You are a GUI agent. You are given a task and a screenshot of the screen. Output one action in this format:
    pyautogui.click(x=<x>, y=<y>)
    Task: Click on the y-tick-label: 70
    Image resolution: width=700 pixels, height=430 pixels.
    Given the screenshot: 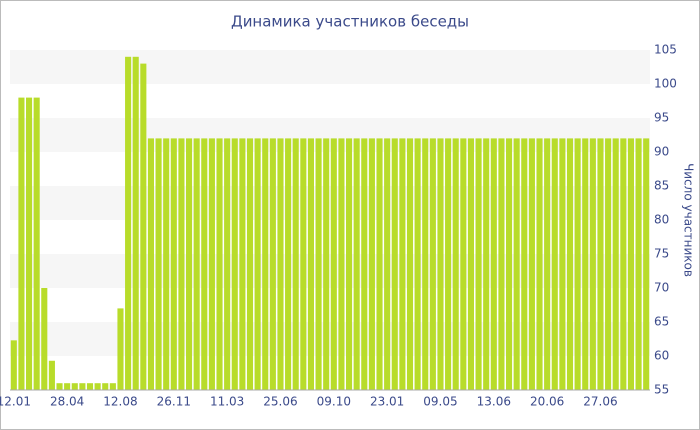 What is the action you would take?
    pyautogui.click(x=661, y=288)
    